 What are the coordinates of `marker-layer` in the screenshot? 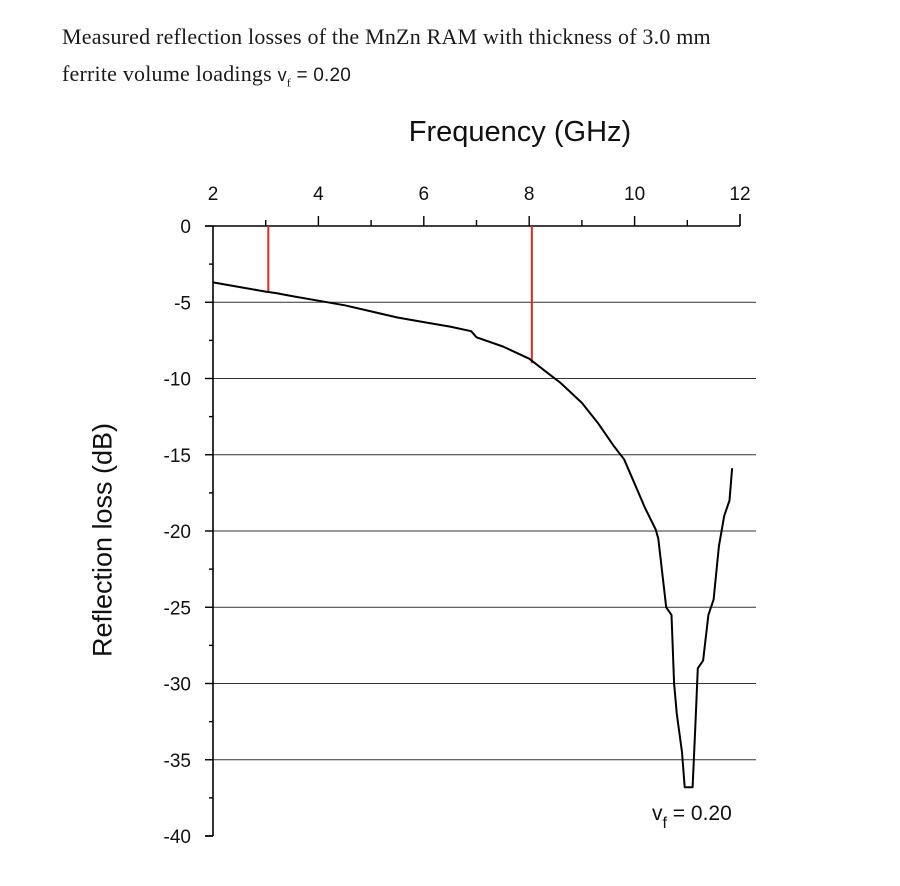 It's located at (400, 295).